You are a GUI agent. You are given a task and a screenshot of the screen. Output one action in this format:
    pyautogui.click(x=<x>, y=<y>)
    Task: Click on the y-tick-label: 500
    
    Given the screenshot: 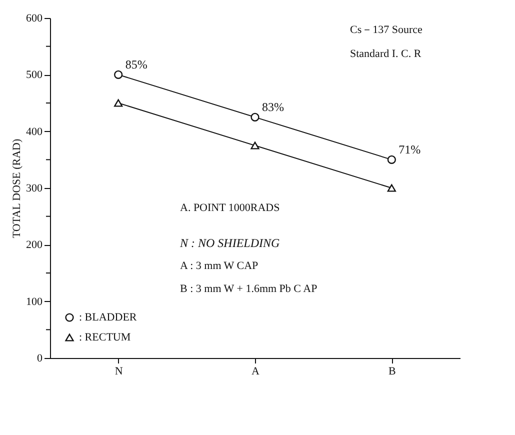 What is the action you would take?
    pyautogui.click(x=34, y=75)
    